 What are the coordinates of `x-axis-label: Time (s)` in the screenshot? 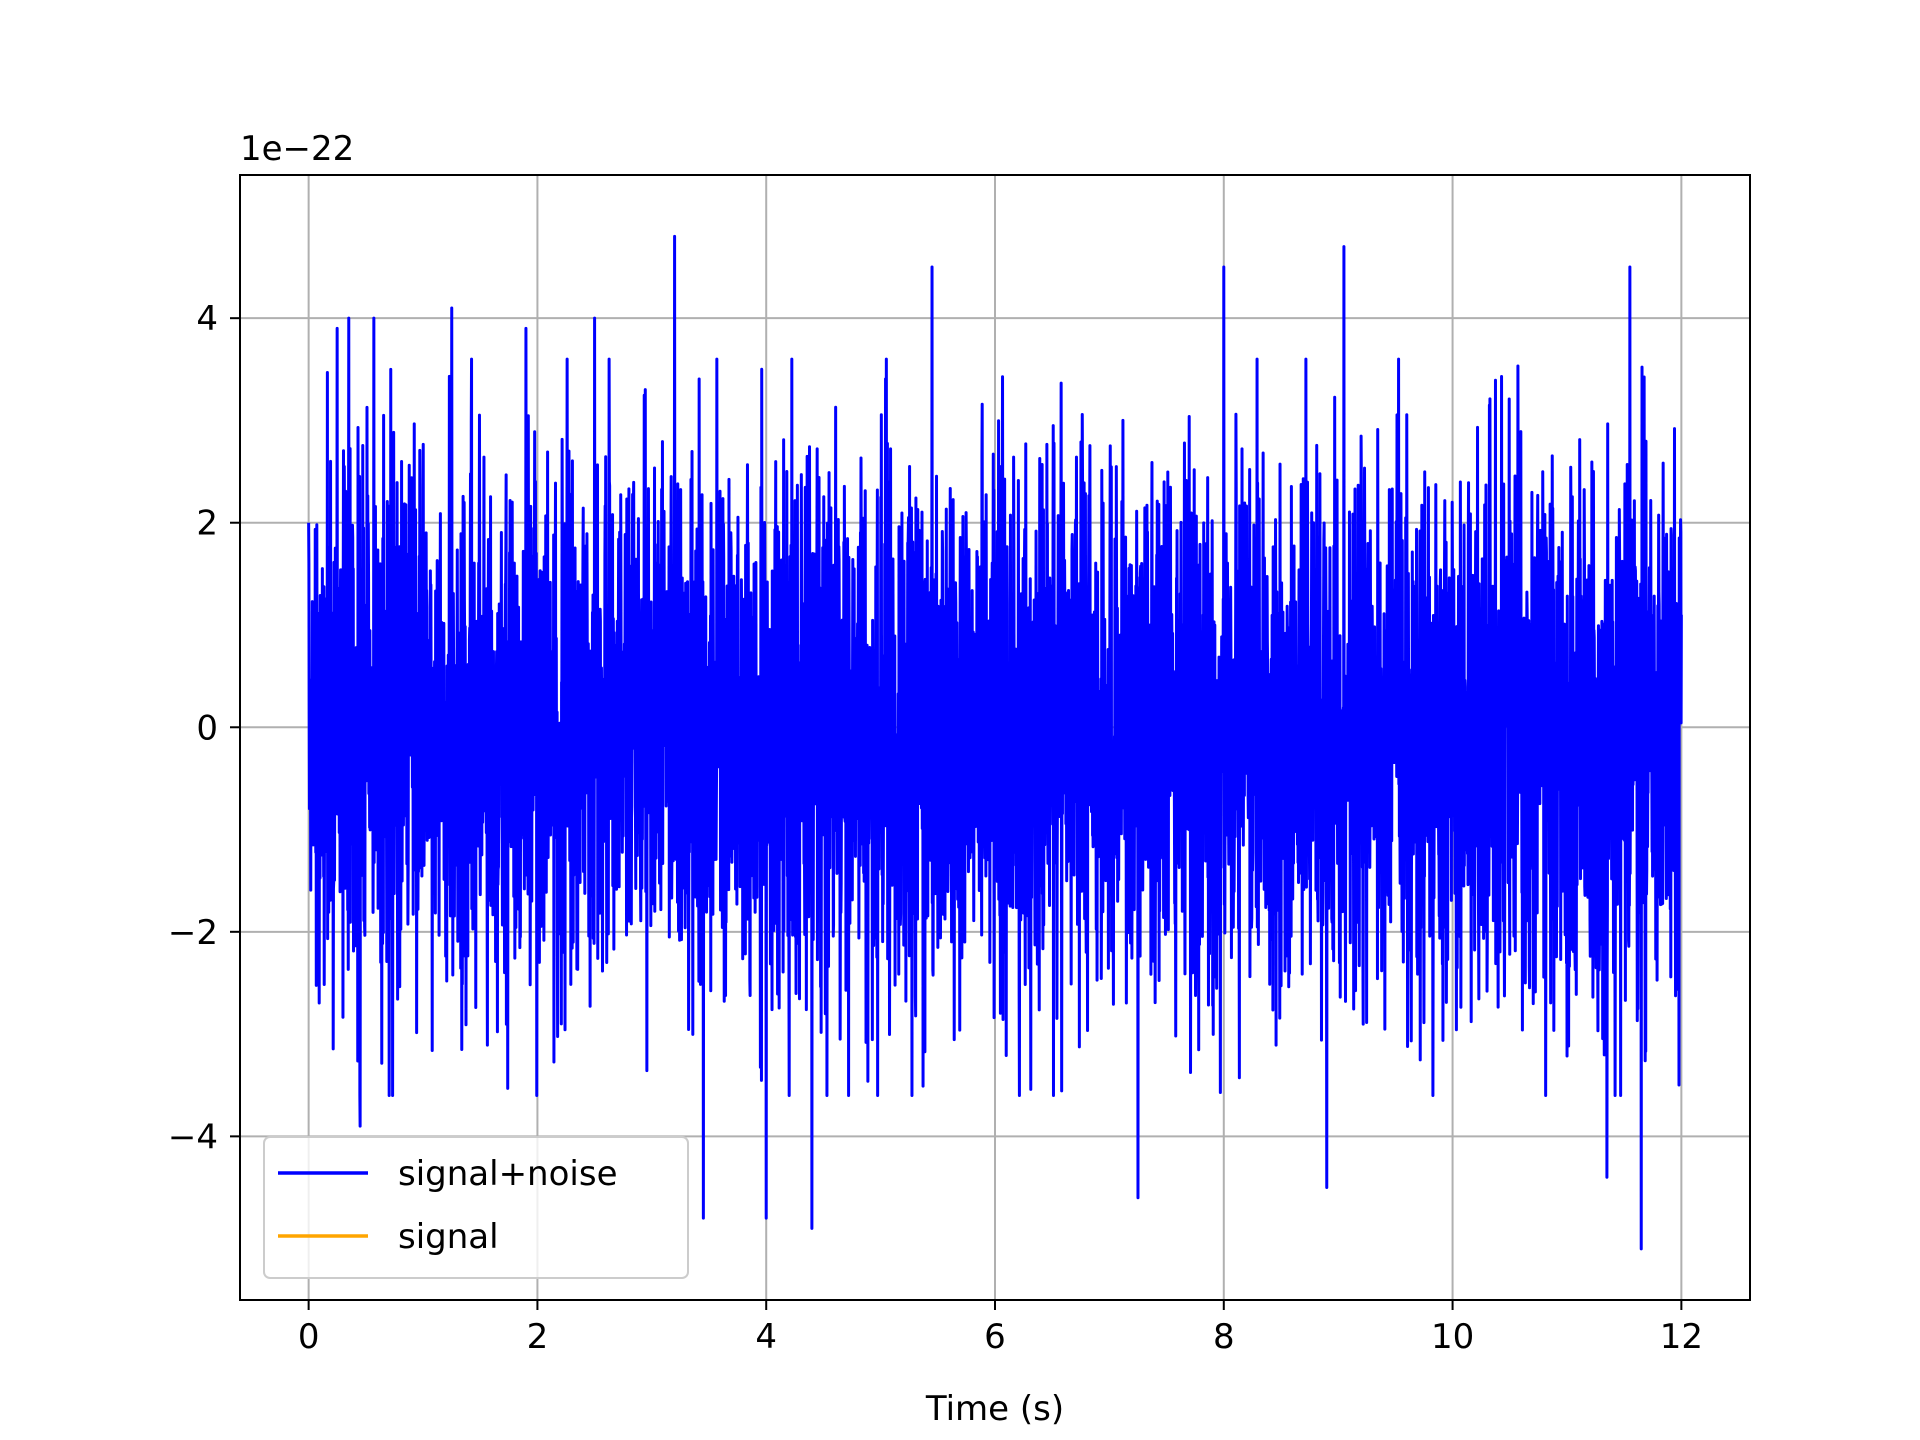 It's located at (994, 1409).